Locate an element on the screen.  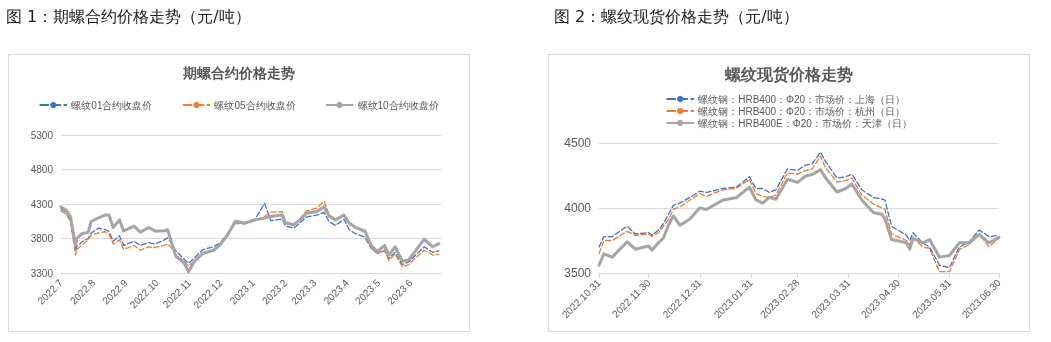
y-tick-label: 4300 is located at coordinates (42, 204).